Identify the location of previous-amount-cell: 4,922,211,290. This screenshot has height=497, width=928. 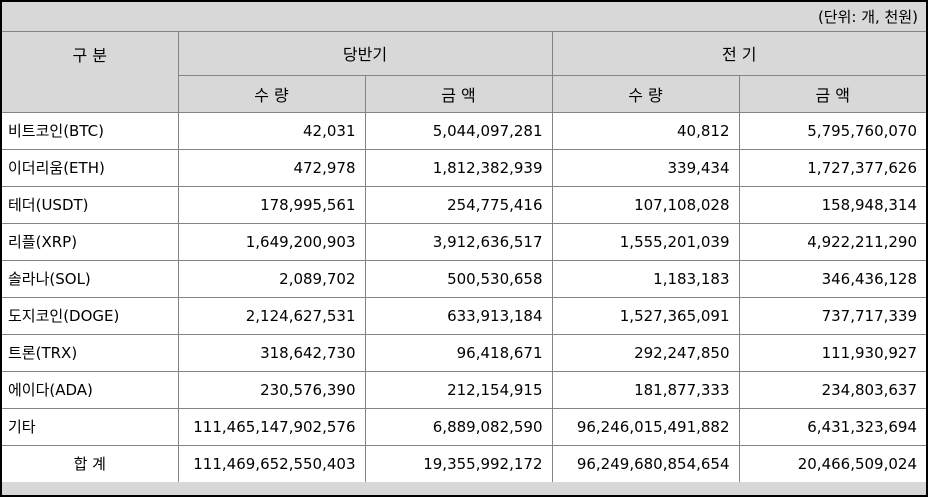
(832, 241).